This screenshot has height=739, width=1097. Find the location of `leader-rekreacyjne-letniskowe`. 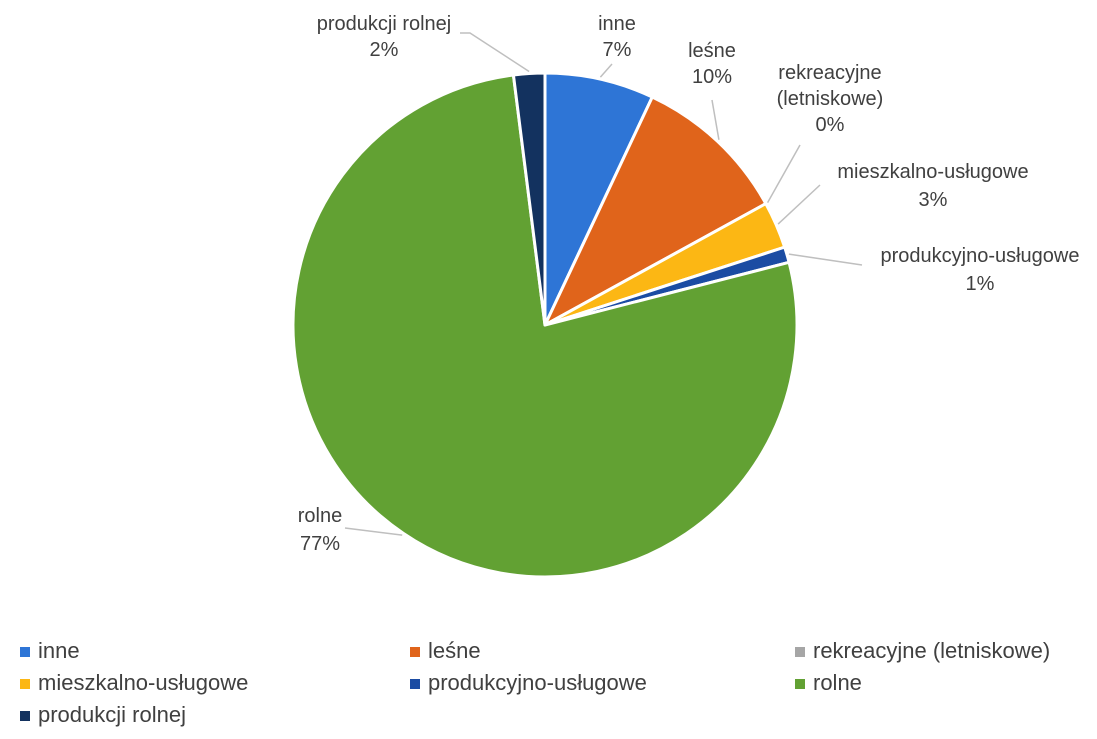

leader-rekreacyjne-letniskowe is located at coordinates (783, 173).